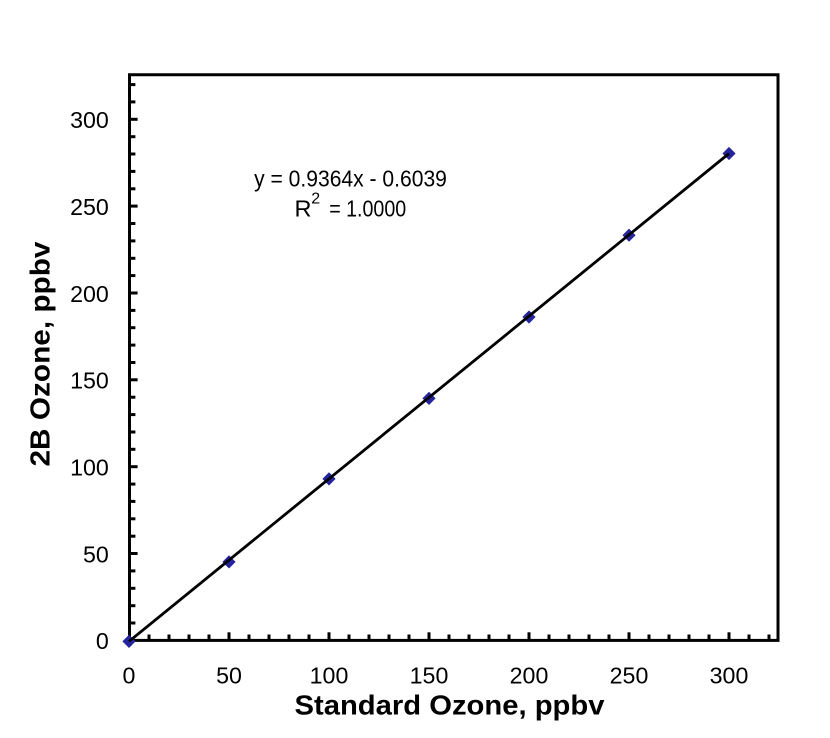 Image resolution: width=830 pixels, height=738 pixels. Describe the element at coordinates (303, 209) in the screenshot. I see `svg-text: R` at that location.